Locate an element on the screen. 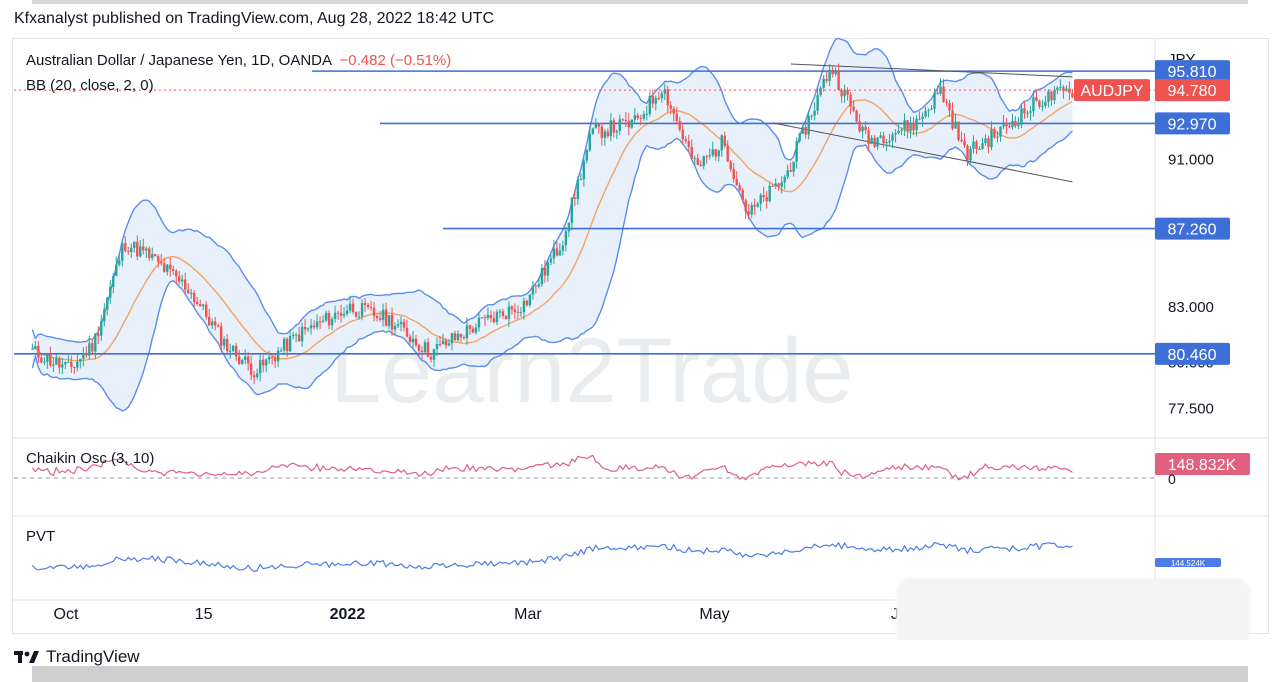  pvt-legend: PVT is located at coordinates (41, 536).